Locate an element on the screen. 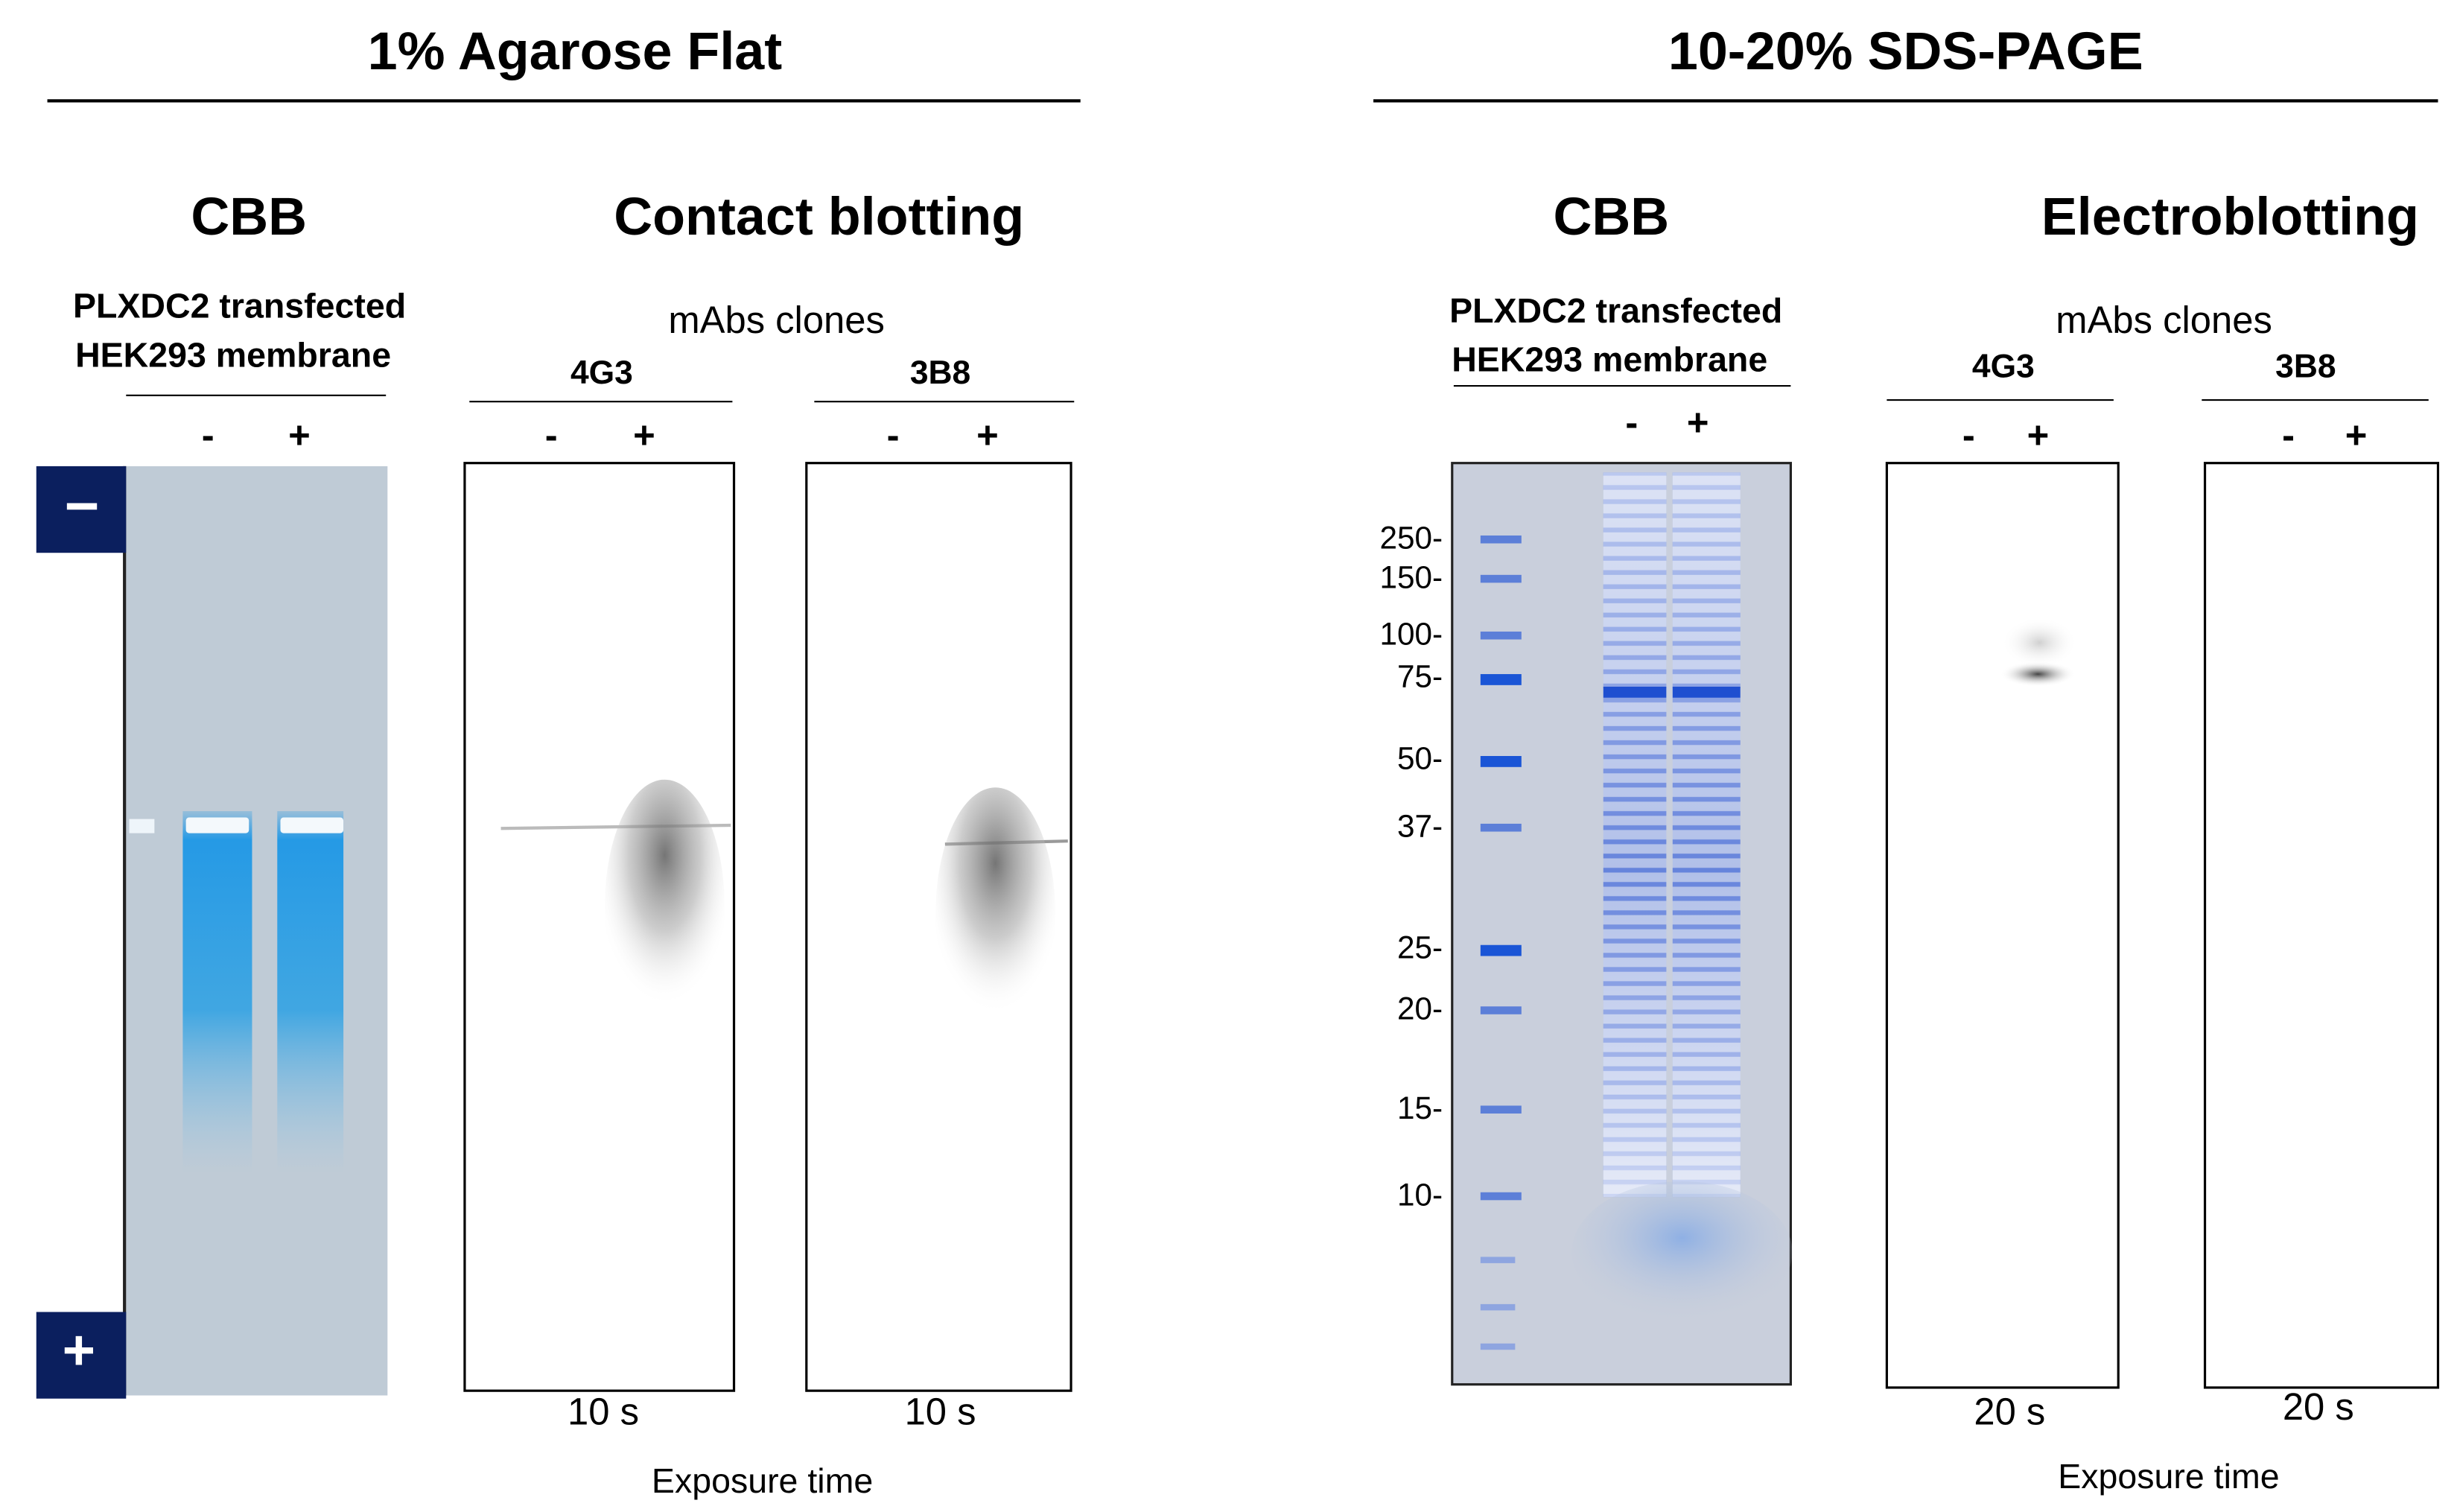 This screenshot has height=1512, width=2457. marker-label: 25- is located at coordinates (1420, 948).